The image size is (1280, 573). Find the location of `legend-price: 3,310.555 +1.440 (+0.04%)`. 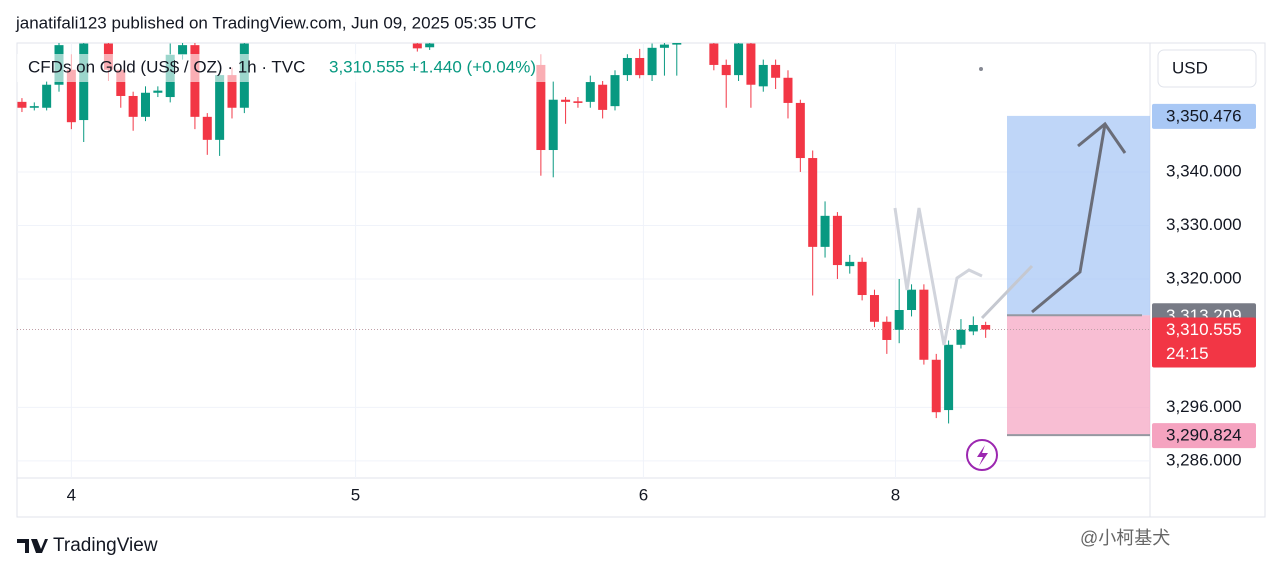

legend-price: 3,310.555 +1.440 (+0.04%) is located at coordinates (432, 66).